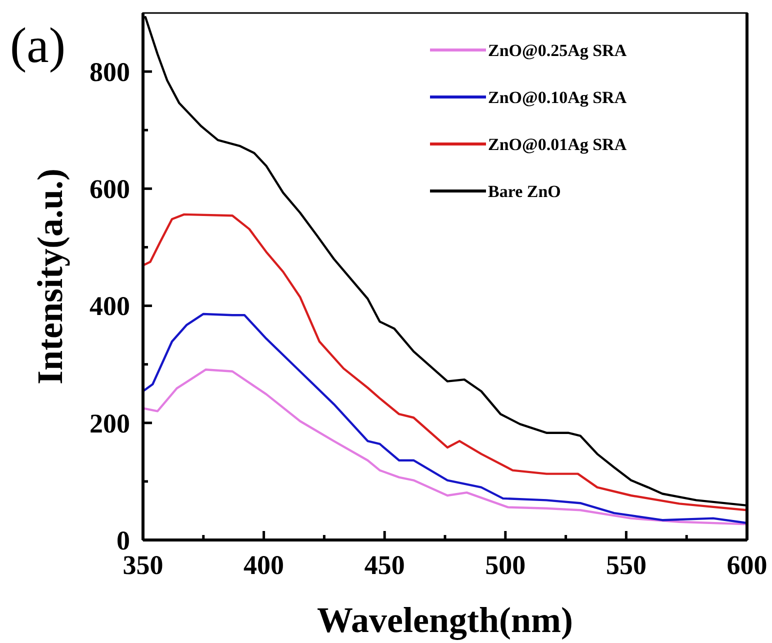 This screenshot has width=772, height=643. Describe the element at coordinates (50, 276) in the screenshot. I see `y-axis-title: Intensity(a.u.)` at that location.